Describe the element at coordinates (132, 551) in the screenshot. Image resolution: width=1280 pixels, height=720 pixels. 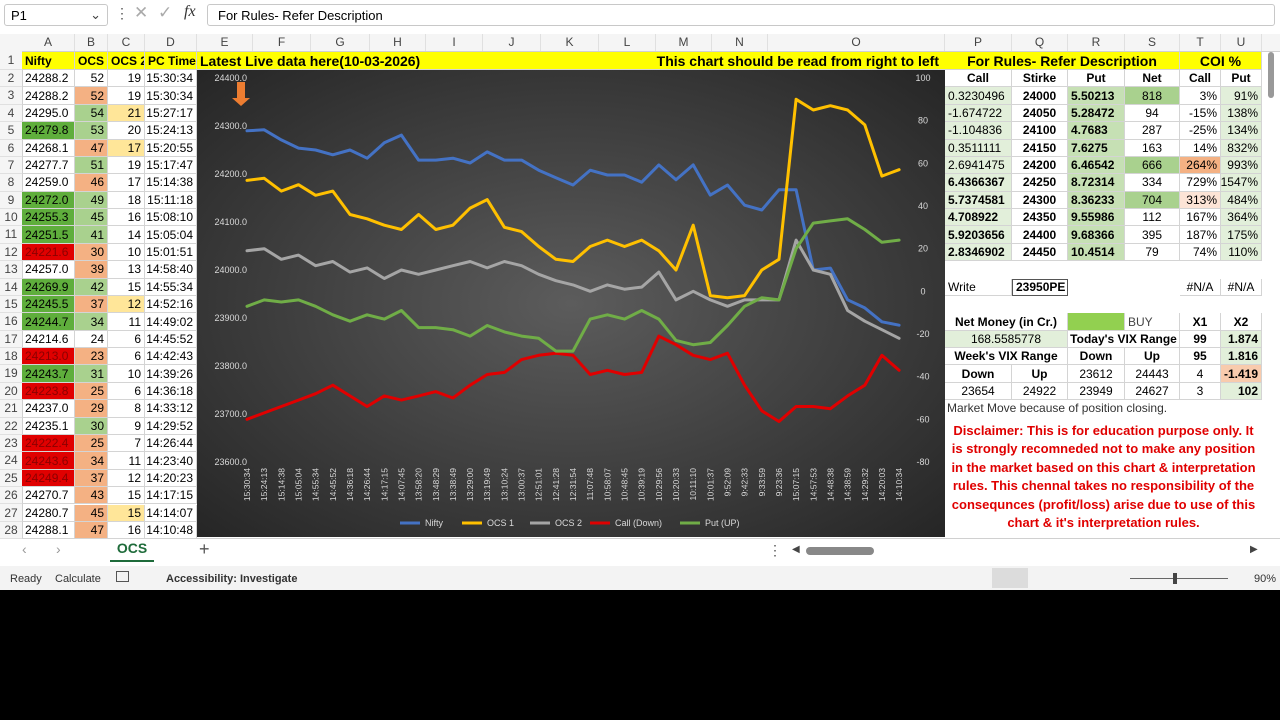
I see `sheet-tab: OCS` at that location.